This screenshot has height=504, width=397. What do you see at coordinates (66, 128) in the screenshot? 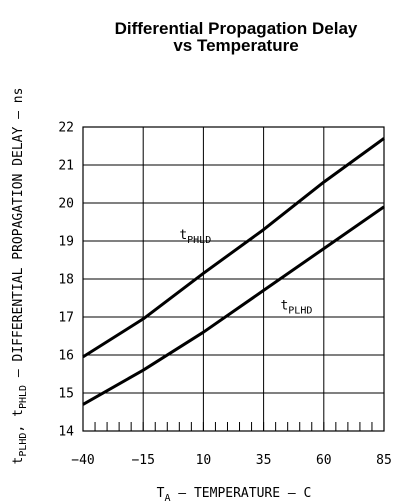
I see `y-tick-label-8: 22` at bounding box center [66, 128].